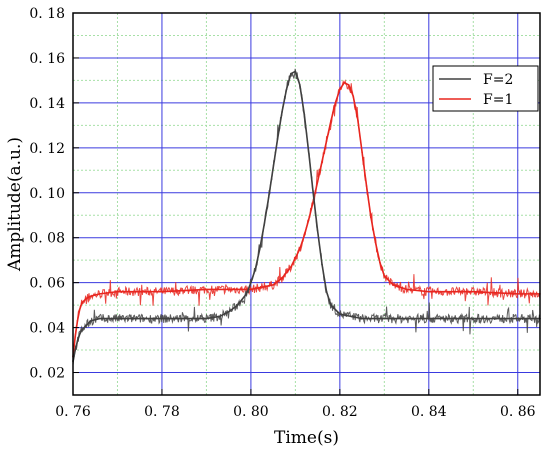  What do you see at coordinates (162, 412) in the screenshot?
I see `x-tick-label: 0. 78` at bounding box center [162, 412].